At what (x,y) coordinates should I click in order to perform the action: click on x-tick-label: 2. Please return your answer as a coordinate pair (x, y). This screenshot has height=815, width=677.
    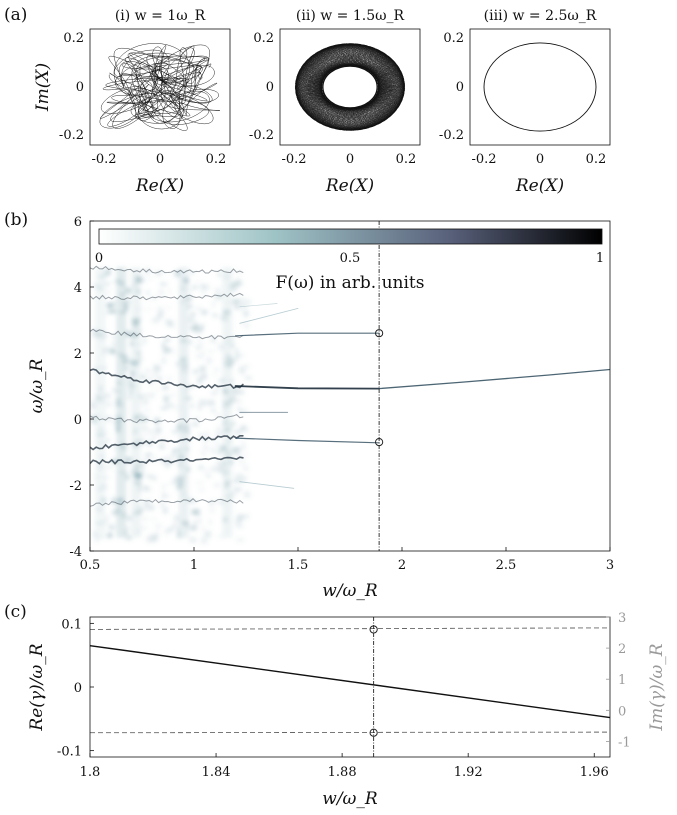
    Looking at the image, I should click on (402, 565).